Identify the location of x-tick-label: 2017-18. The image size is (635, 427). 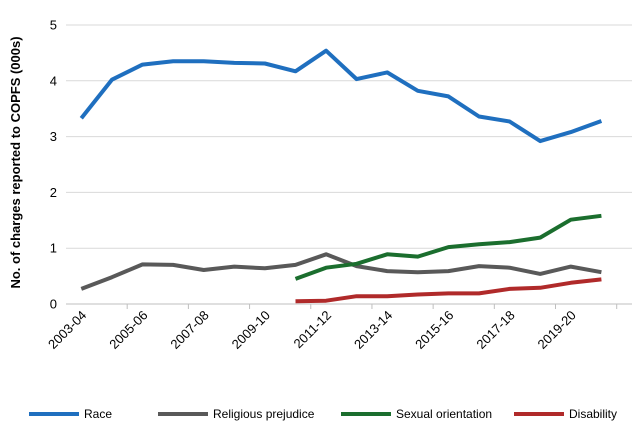
(495, 330).